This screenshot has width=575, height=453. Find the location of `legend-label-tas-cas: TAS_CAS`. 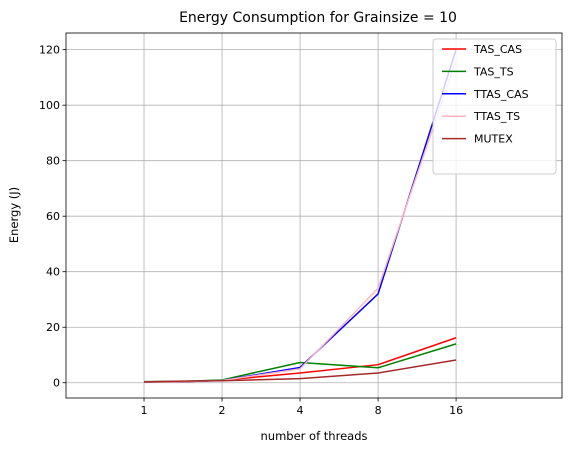

legend-label-tas-cas: TAS_CAS is located at coordinates (497, 49).